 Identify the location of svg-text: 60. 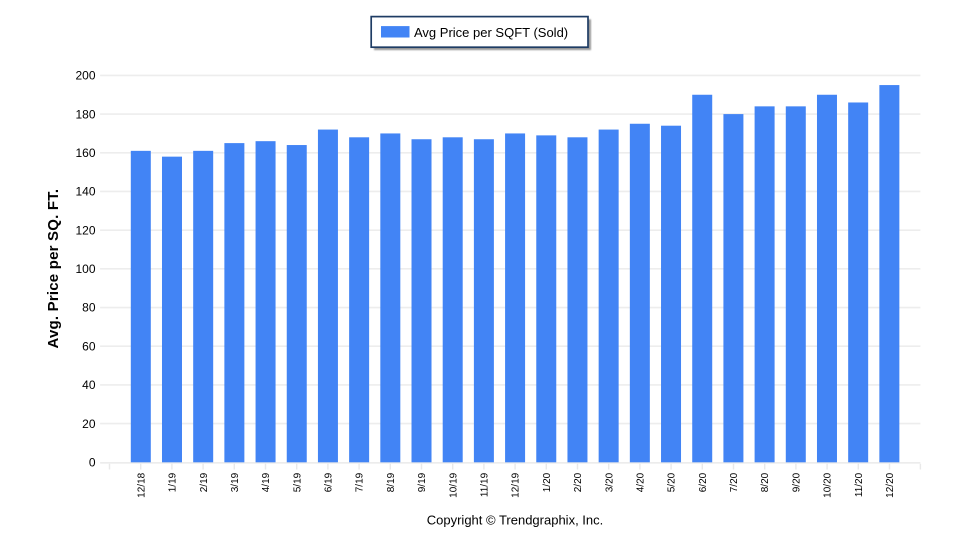
(89, 346).